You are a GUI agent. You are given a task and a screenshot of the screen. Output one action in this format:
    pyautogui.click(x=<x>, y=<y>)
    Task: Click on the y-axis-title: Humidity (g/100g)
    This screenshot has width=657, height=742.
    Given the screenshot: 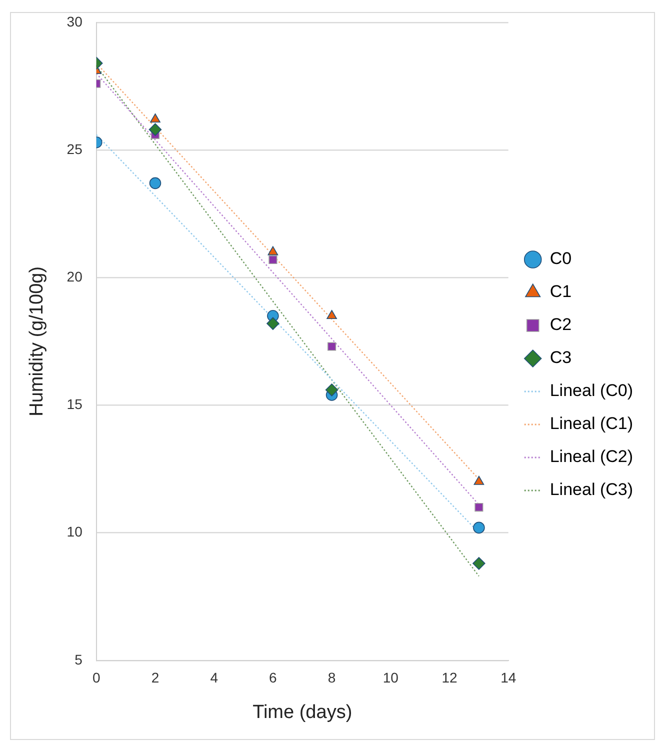 What is the action you would take?
    pyautogui.click(x=37, y=341)
    